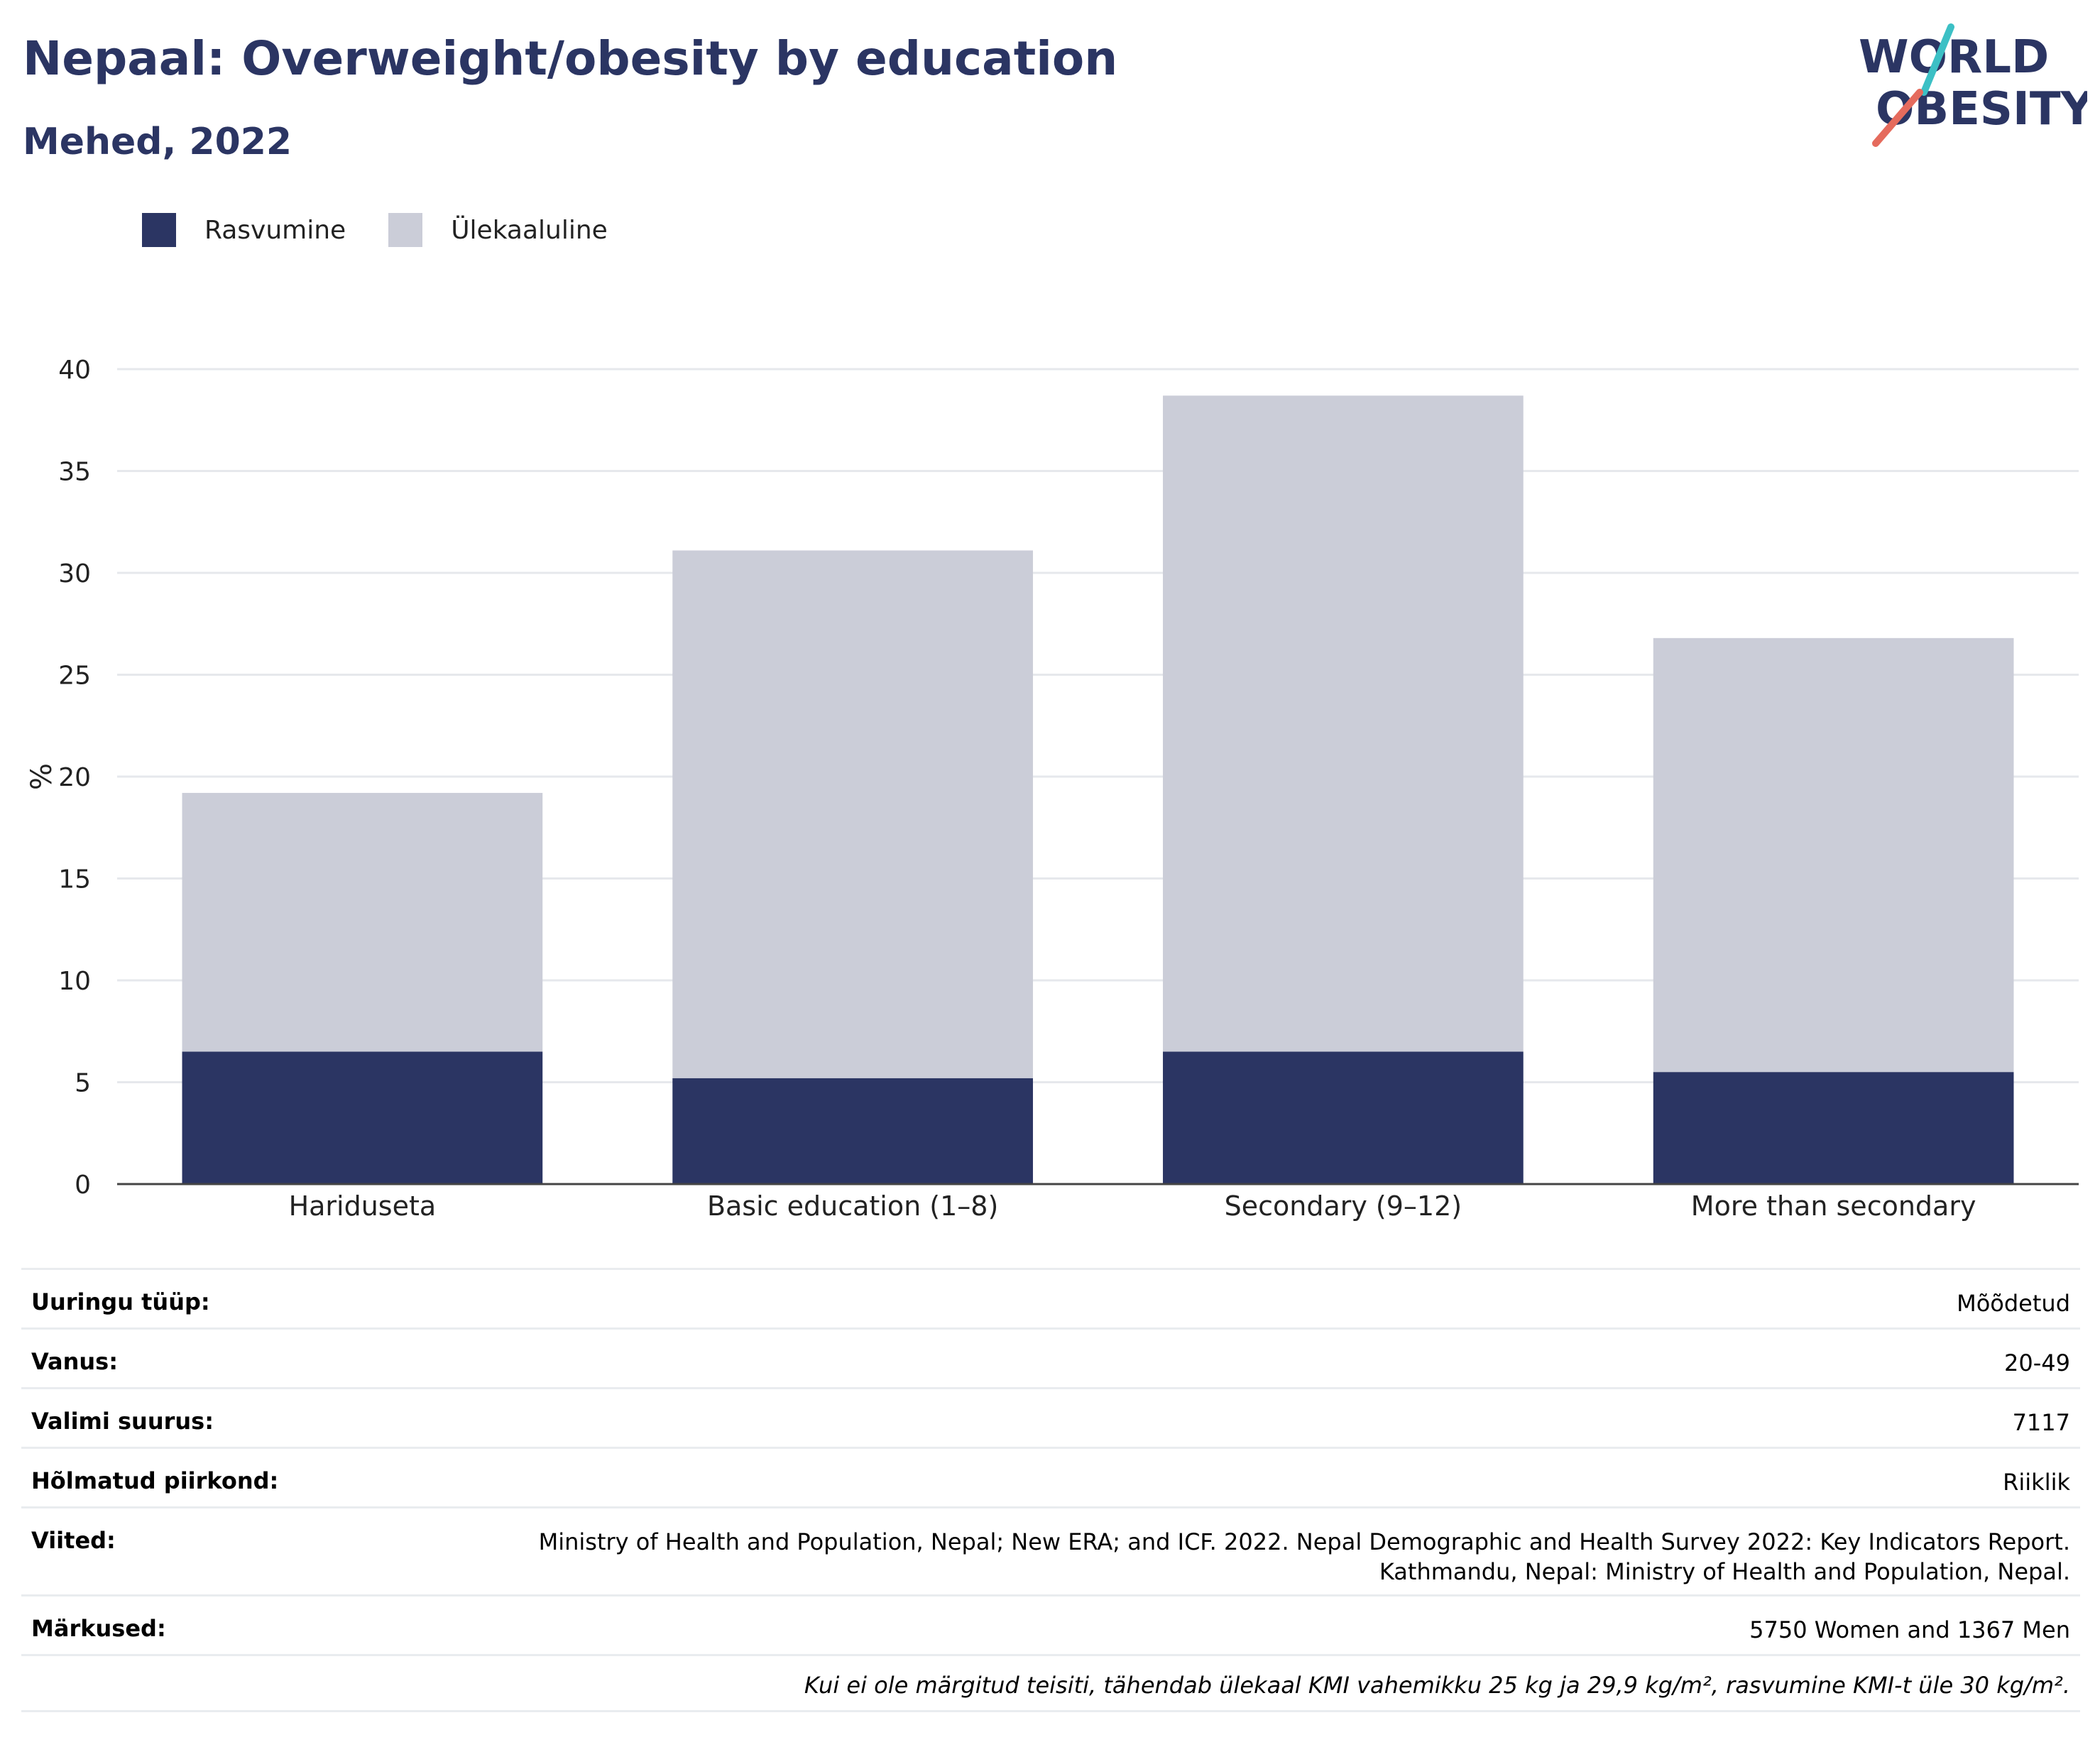  What do you see at coordinates (1050, 1417) in the screenshot?
I see `info-row-sample-size: Valimi suurus: 7117` at bounding box center [1050, 1417].